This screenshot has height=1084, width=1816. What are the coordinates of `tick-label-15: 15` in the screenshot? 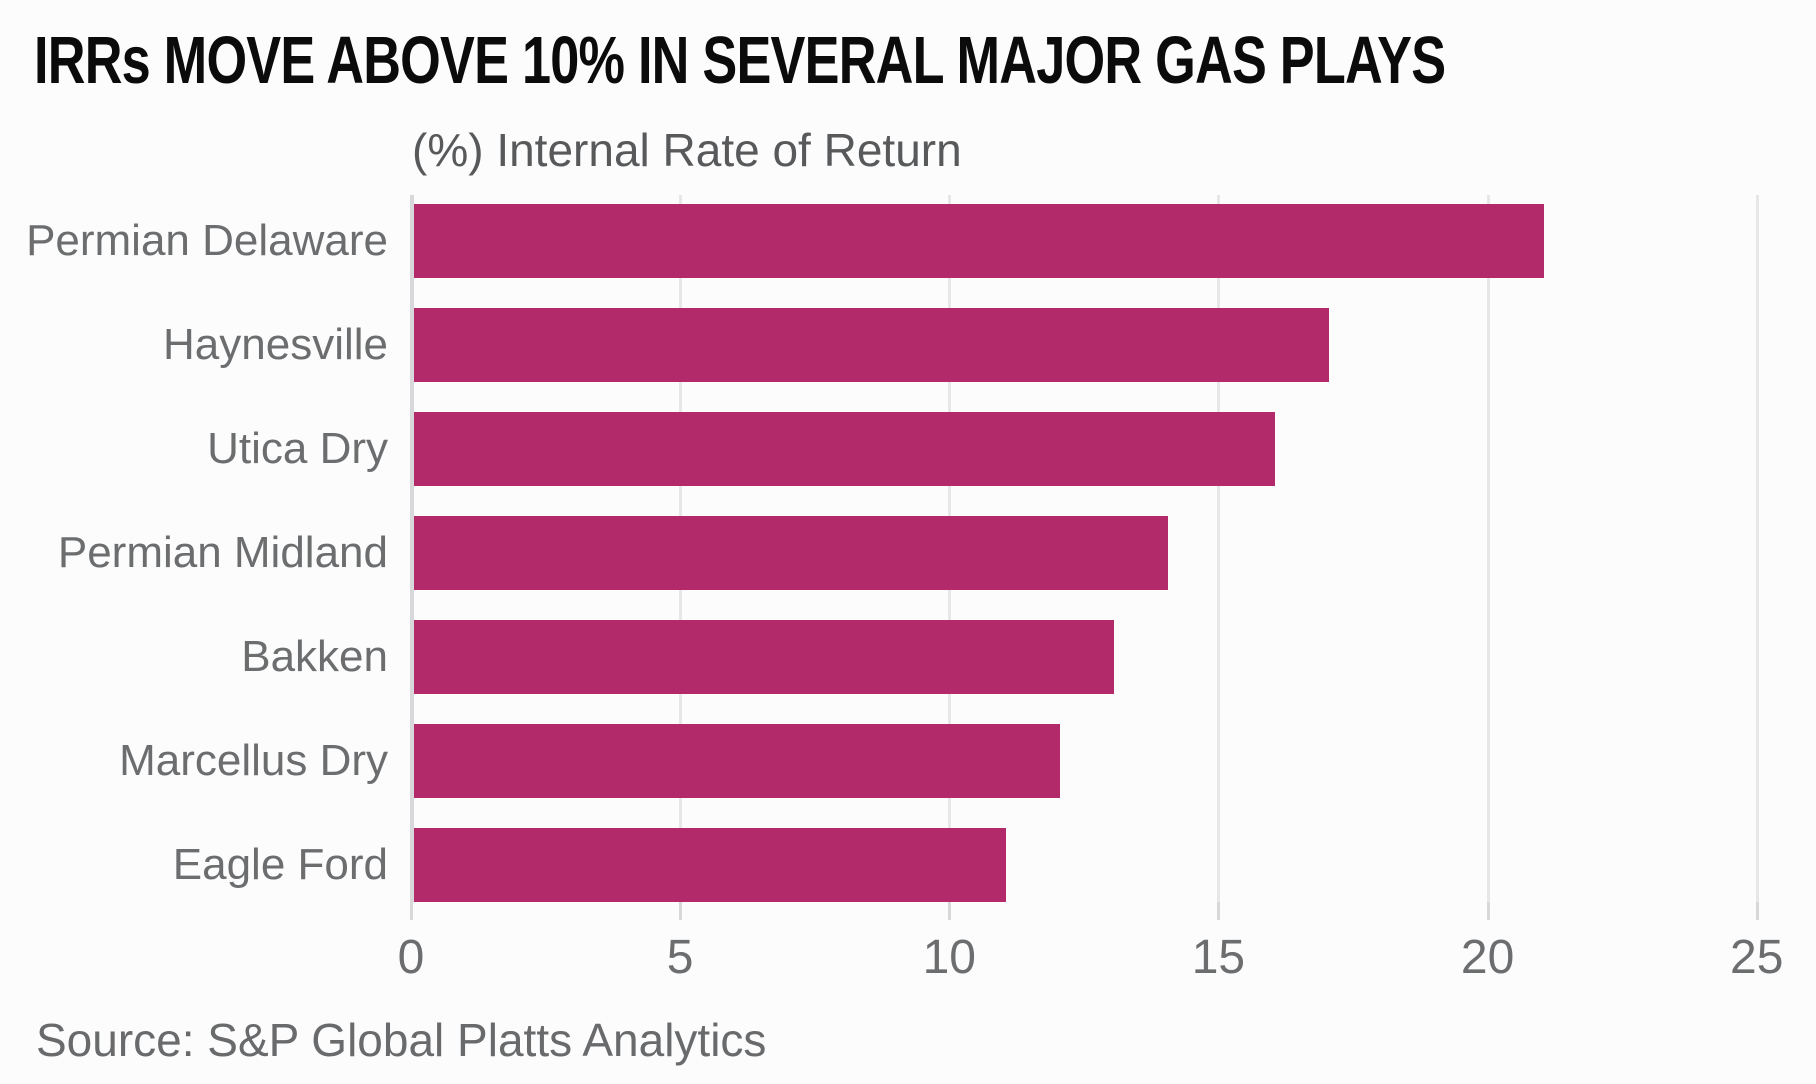 It's located at (1218, 957).